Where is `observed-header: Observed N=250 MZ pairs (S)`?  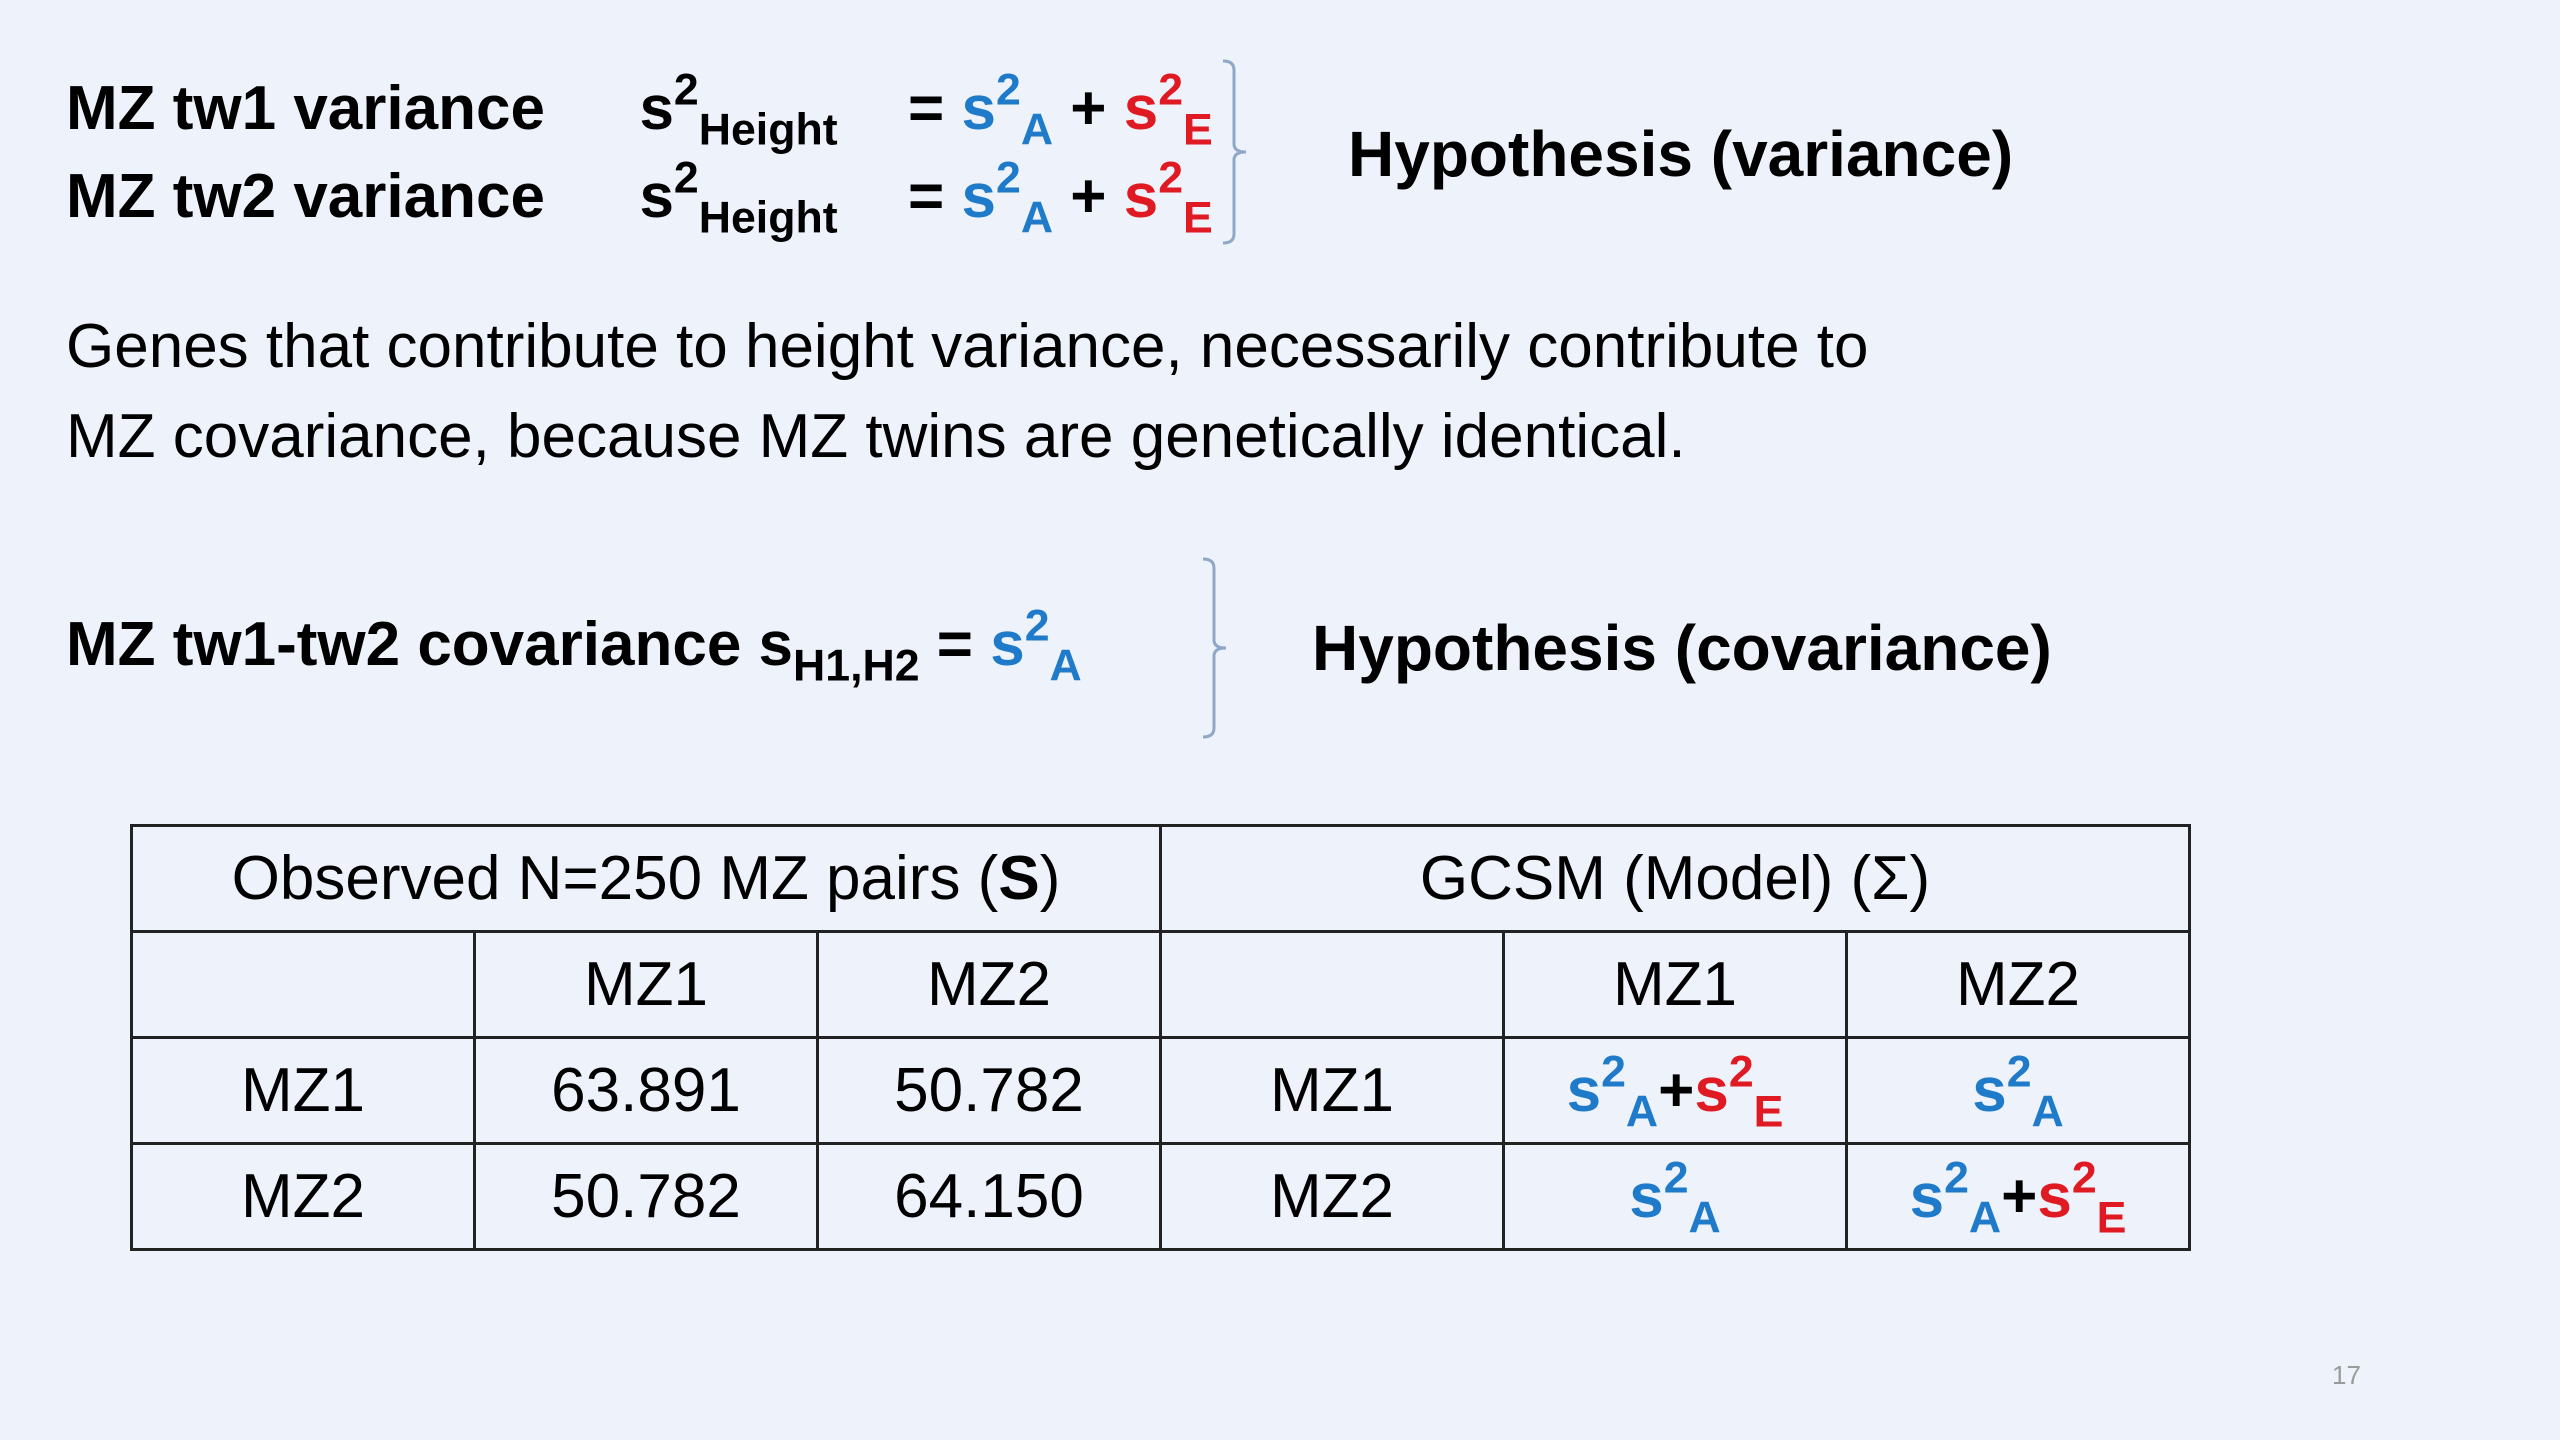
observed-header: Observed N=250 MZ pairs (S) is located at coordinates (646, 878).